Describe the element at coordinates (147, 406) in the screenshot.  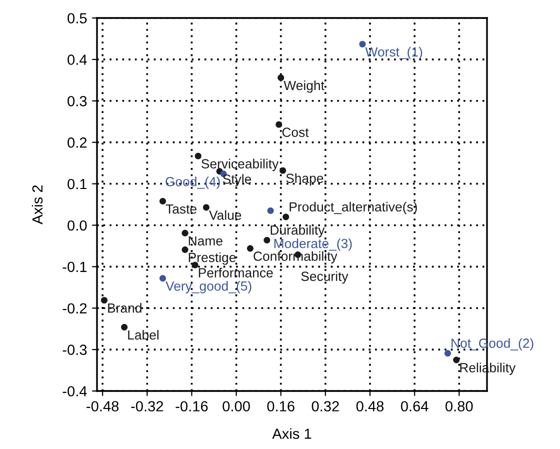
I see `x-tick-label: -0.32` at that location.